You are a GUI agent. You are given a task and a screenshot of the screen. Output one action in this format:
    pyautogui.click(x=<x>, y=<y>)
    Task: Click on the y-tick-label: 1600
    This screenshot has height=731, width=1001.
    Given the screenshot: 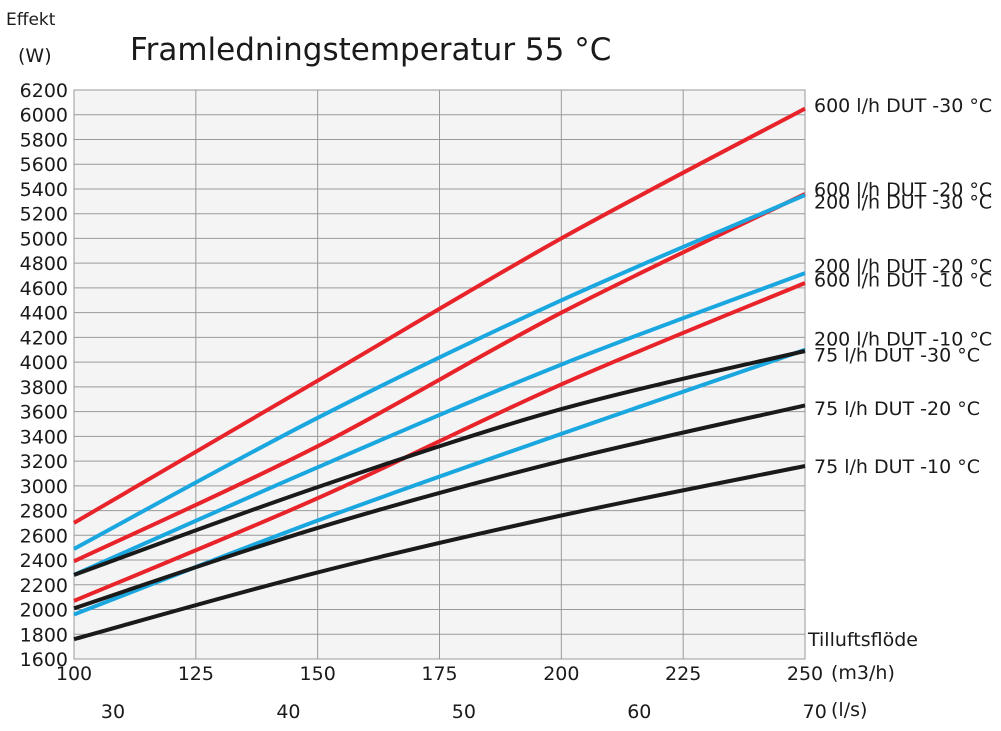 What is the action you would take?
    pyautogui.click(x=44, y=660)
    